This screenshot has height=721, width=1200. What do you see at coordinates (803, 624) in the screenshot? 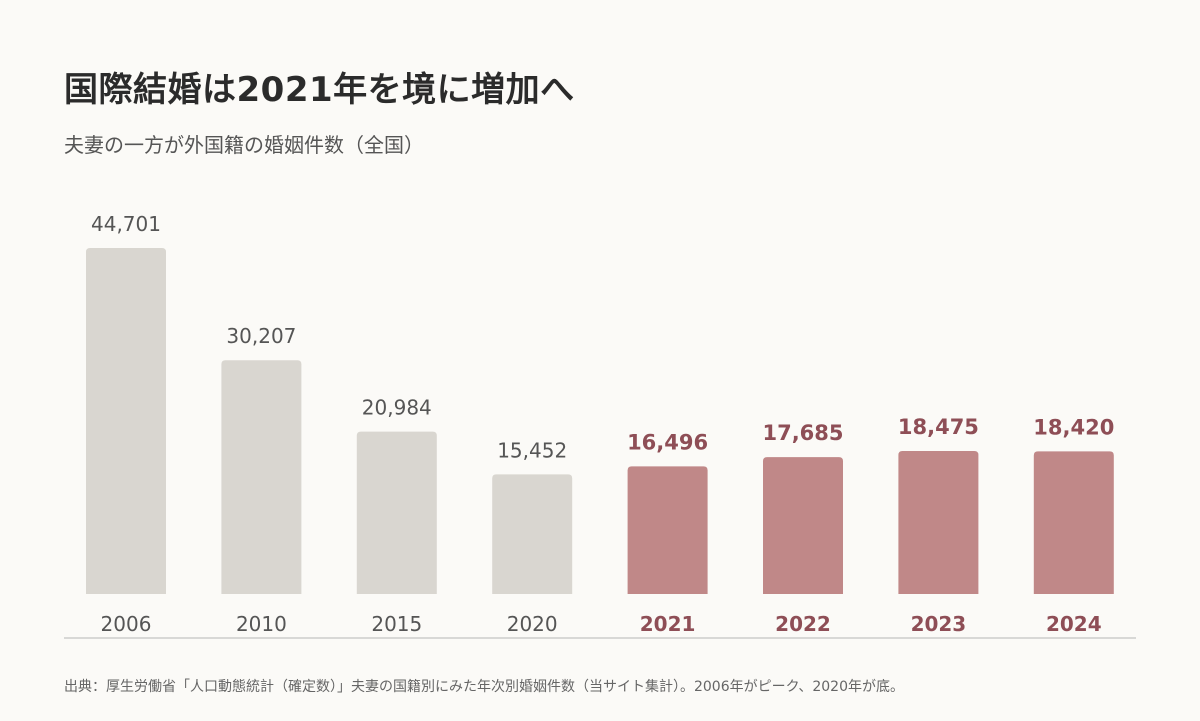
I see `x-tick-label-2022: 2022` at bounding box center [803, 624].